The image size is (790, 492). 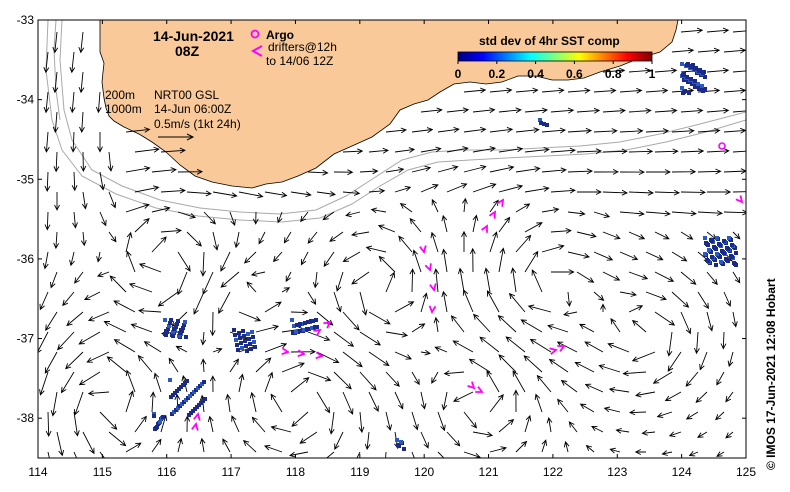 I want to click on lon-tick-label: 122, so click(x=553, y=472).